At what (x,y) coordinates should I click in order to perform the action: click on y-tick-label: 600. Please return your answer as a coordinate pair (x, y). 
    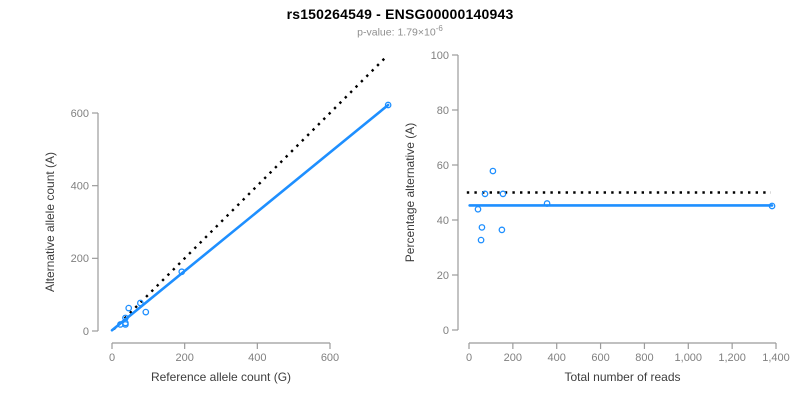
    Looking at the image, I should click on (80, 114).